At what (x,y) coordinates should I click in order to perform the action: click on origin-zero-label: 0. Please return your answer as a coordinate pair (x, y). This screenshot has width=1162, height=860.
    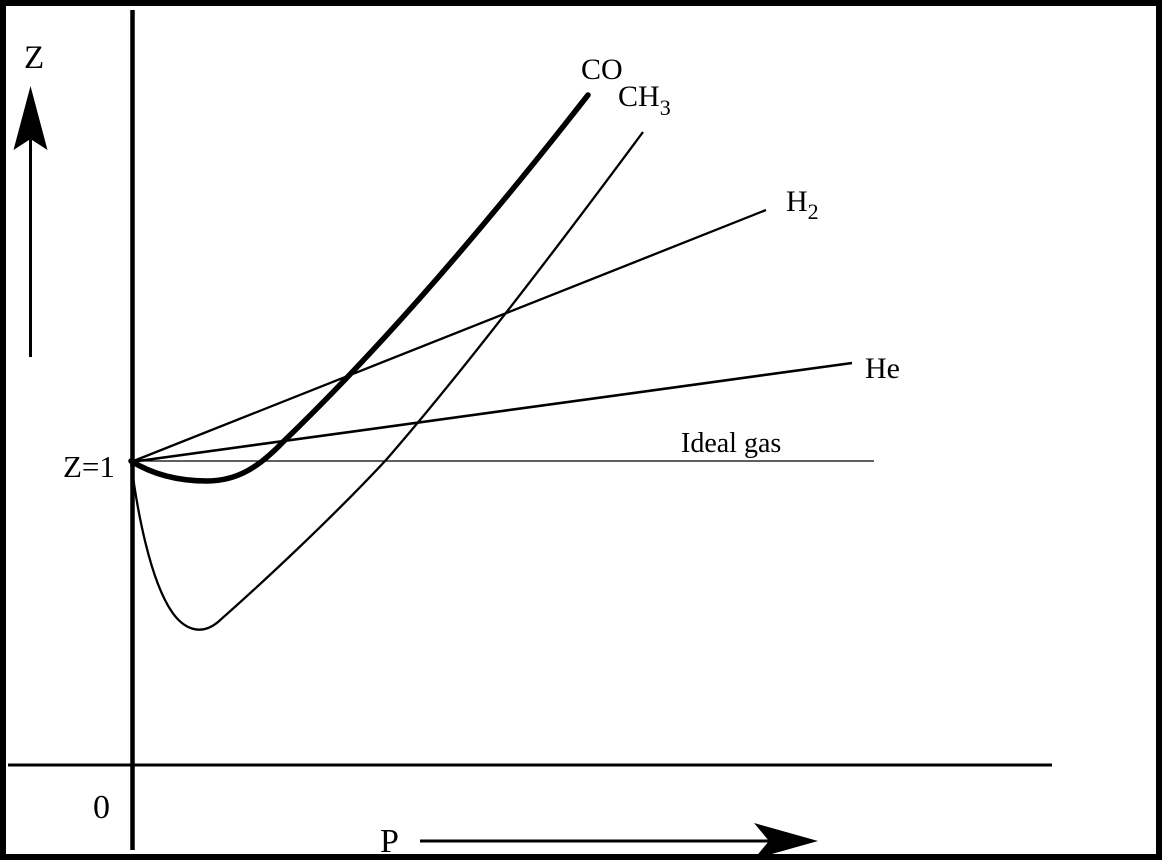
    Looking at the image, I should click on (101, 807).